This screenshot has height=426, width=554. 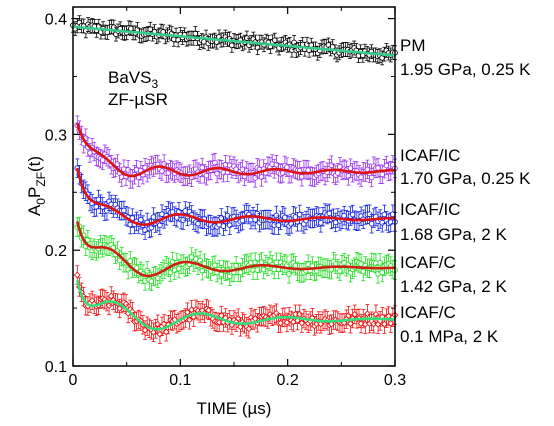 I want to click on annotation-condition-icaf-c-2: 0.1 MPa, 2 K, so click(x=449, y=336).